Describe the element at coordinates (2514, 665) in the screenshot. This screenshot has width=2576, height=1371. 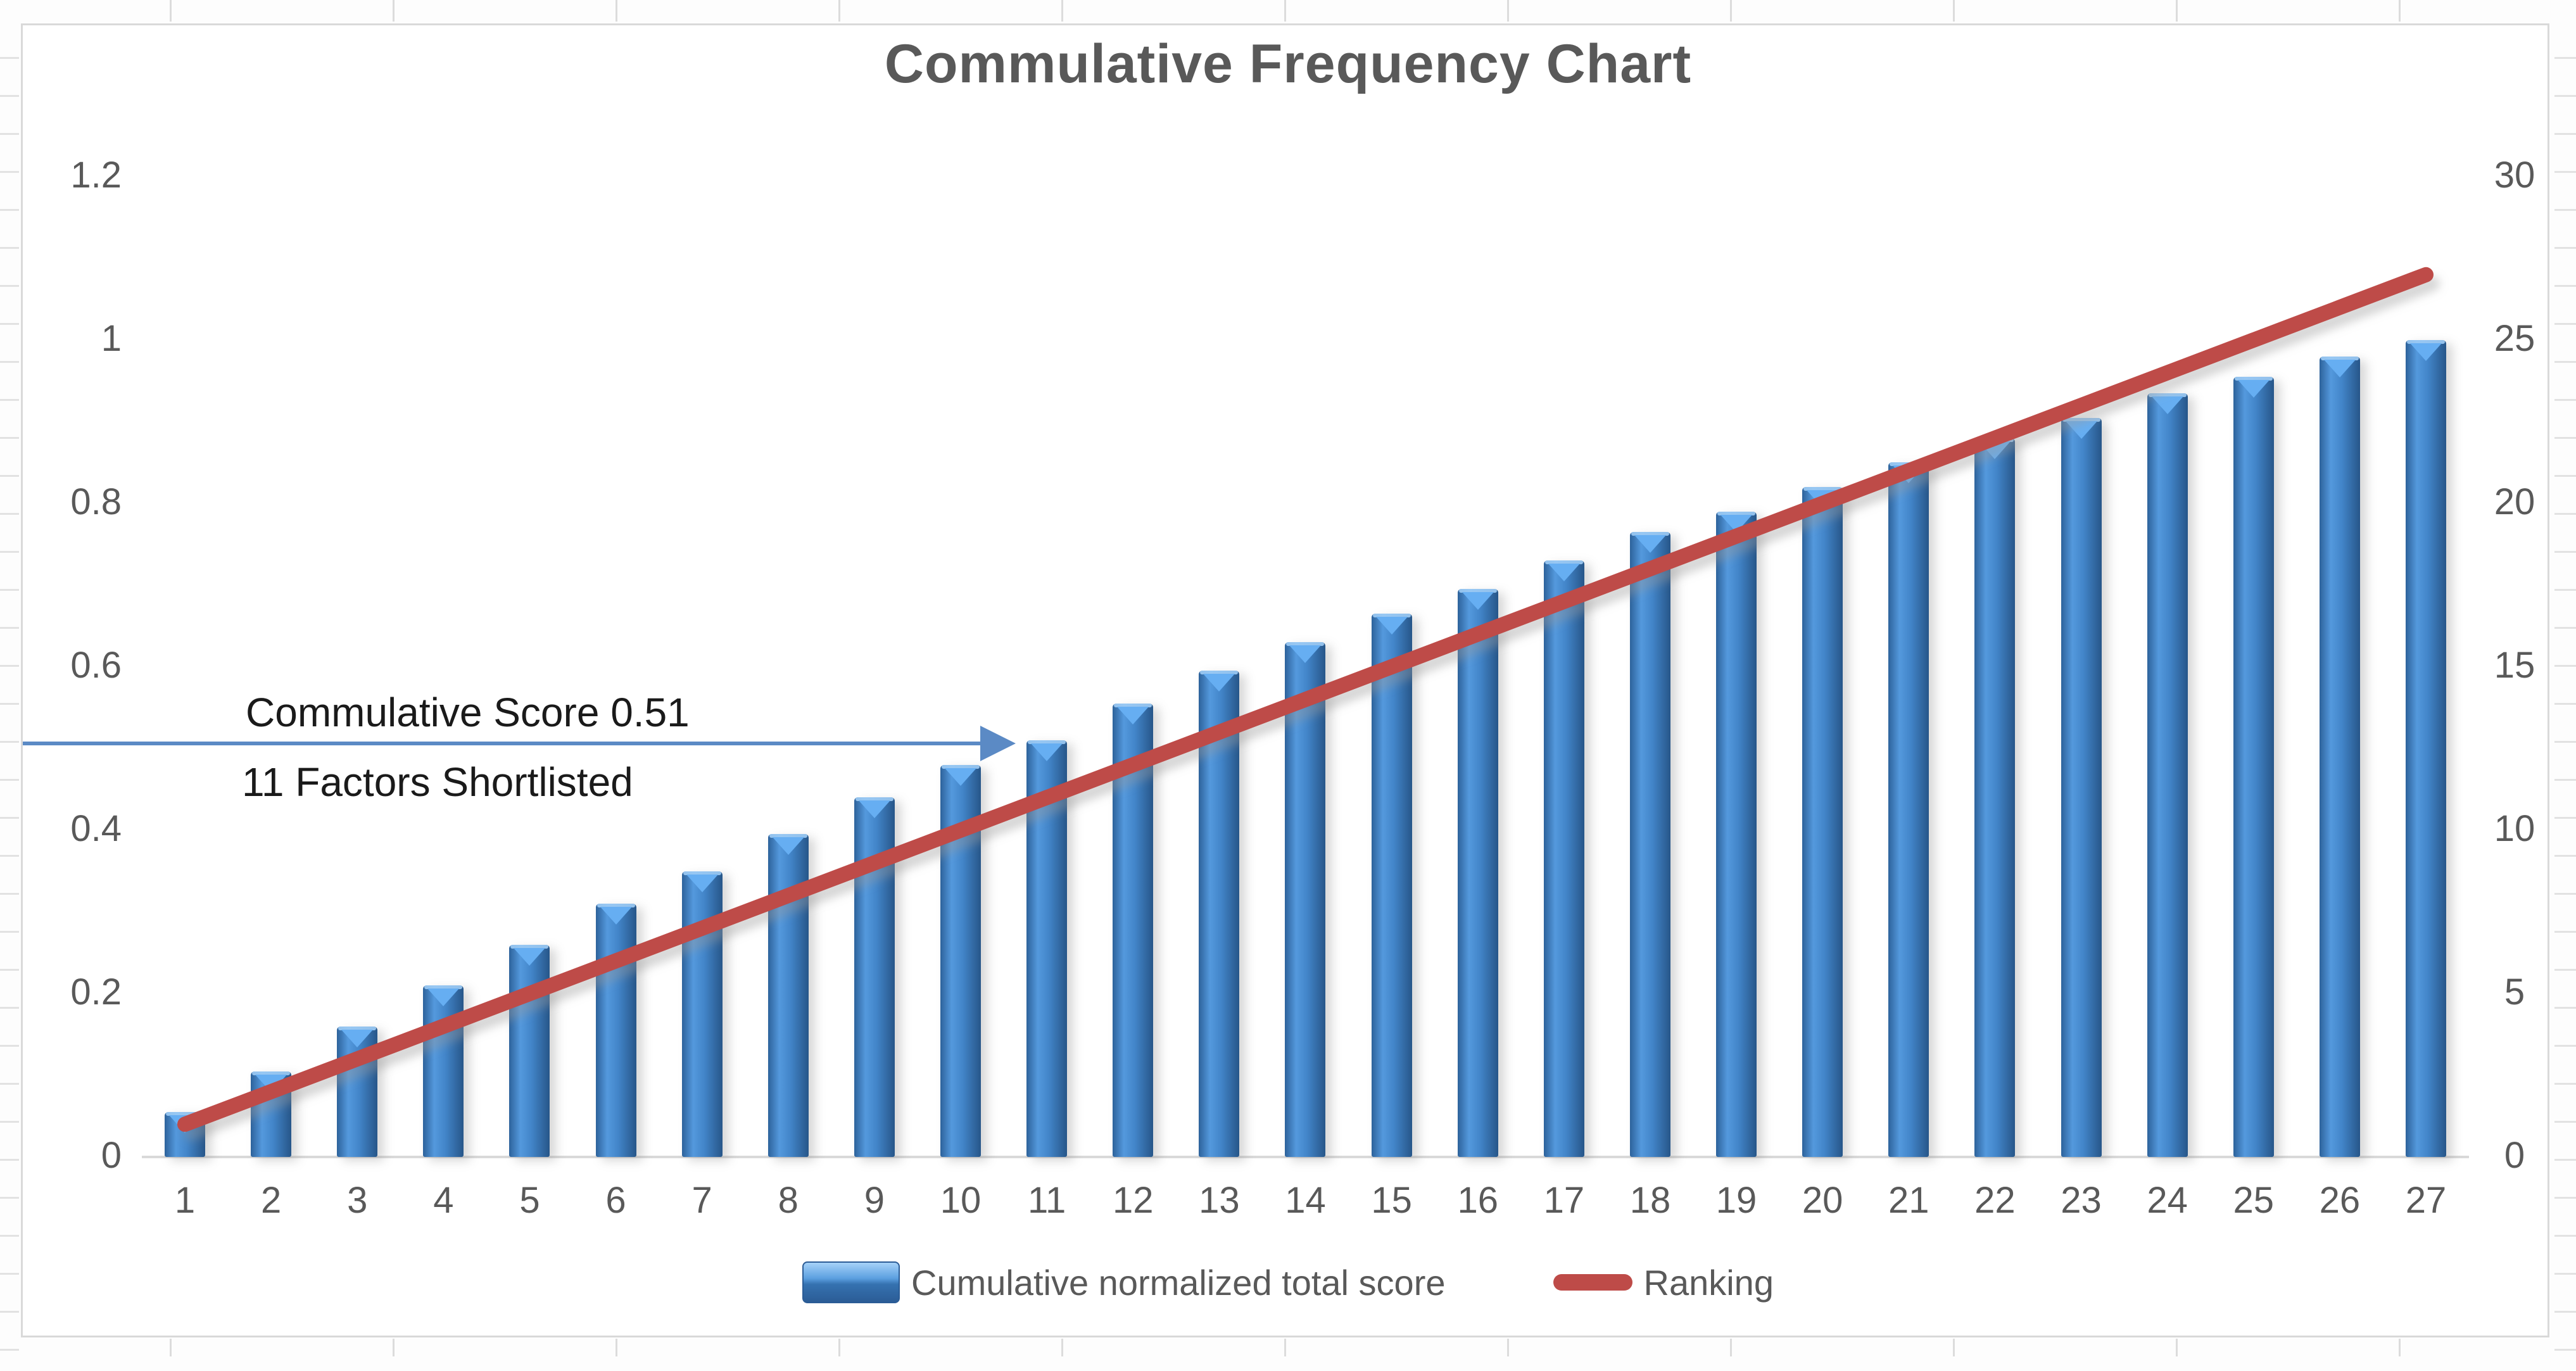
I see `y-axis-tick-label: 15` at that location.